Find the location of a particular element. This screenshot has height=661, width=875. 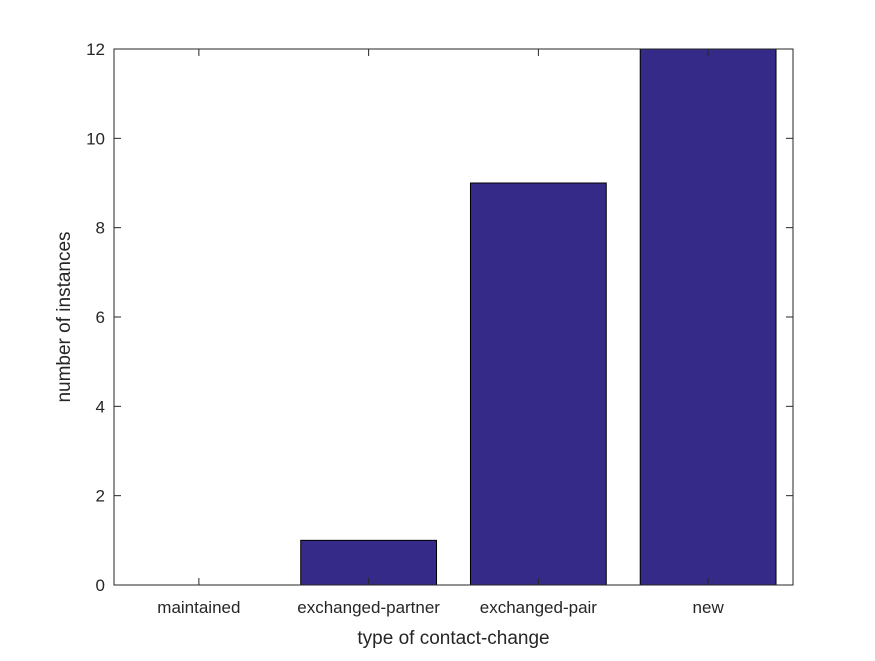

x-tick-label: exchanged-partner is located at coordinates (368, 607).